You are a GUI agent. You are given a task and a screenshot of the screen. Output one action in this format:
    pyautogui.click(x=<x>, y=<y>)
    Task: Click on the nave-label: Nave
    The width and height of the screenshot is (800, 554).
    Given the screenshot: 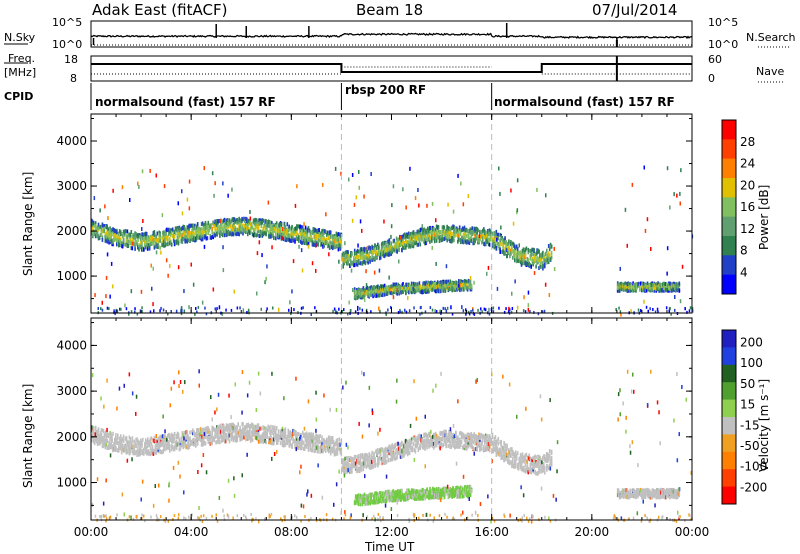 What is the action you would take?
    pyautogui.click(x=770, y=71)
    